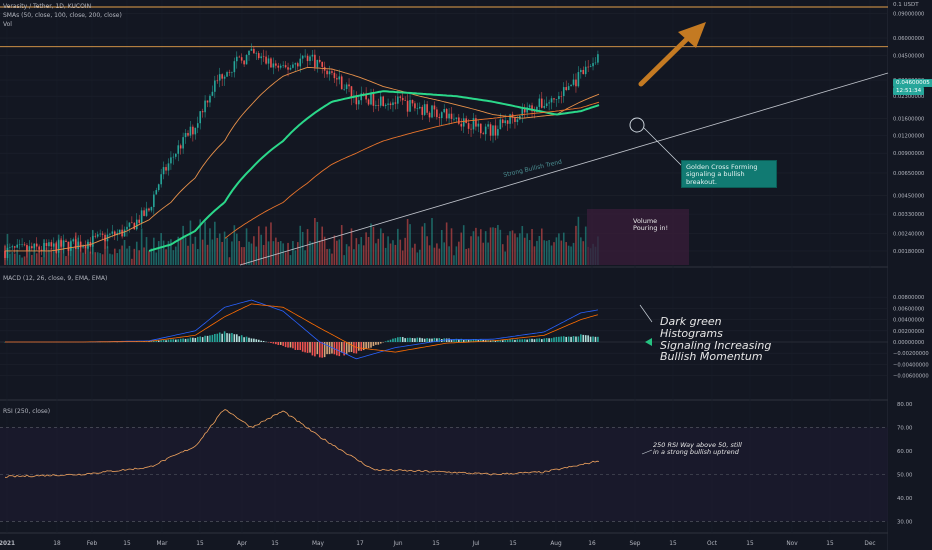 The image size is (932, 550). I want to click on macd-tick-label: 0.00000000, so click(908, 343).